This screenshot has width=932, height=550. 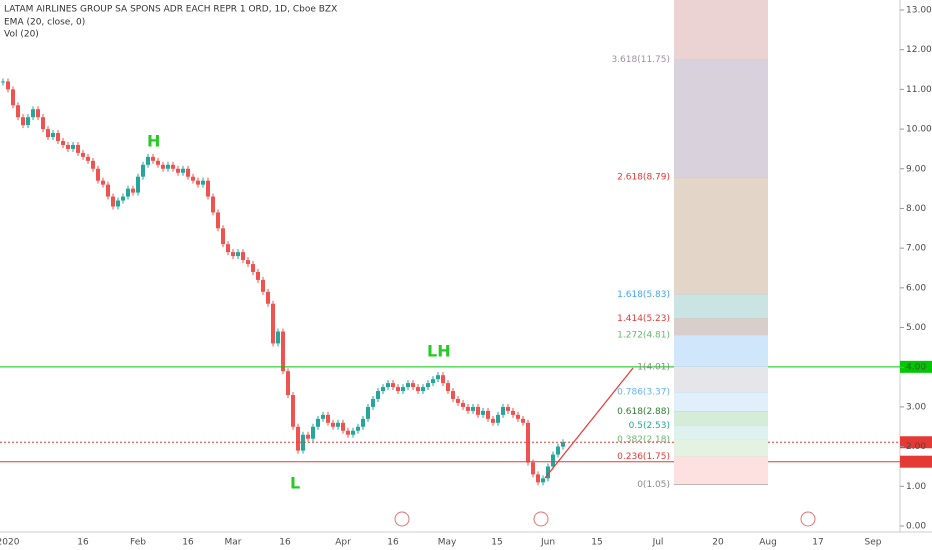 What do you see at coordinates (439, 351) in the screenshot?
I see `annotation: LH` at bounding box center [439, 351].